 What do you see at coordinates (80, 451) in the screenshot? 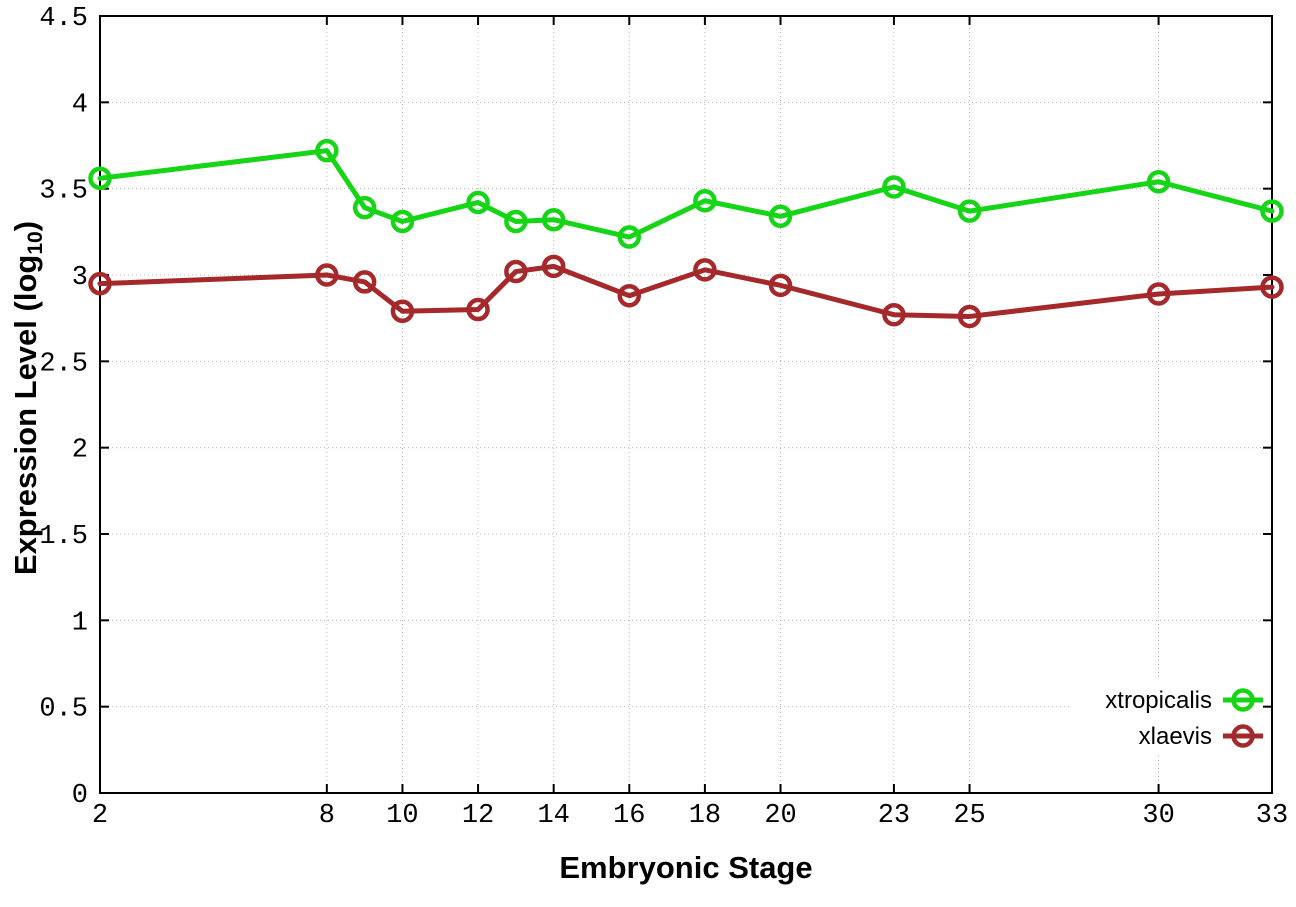
I see `y-tick-label: 2` at bounding box center [80, 451].